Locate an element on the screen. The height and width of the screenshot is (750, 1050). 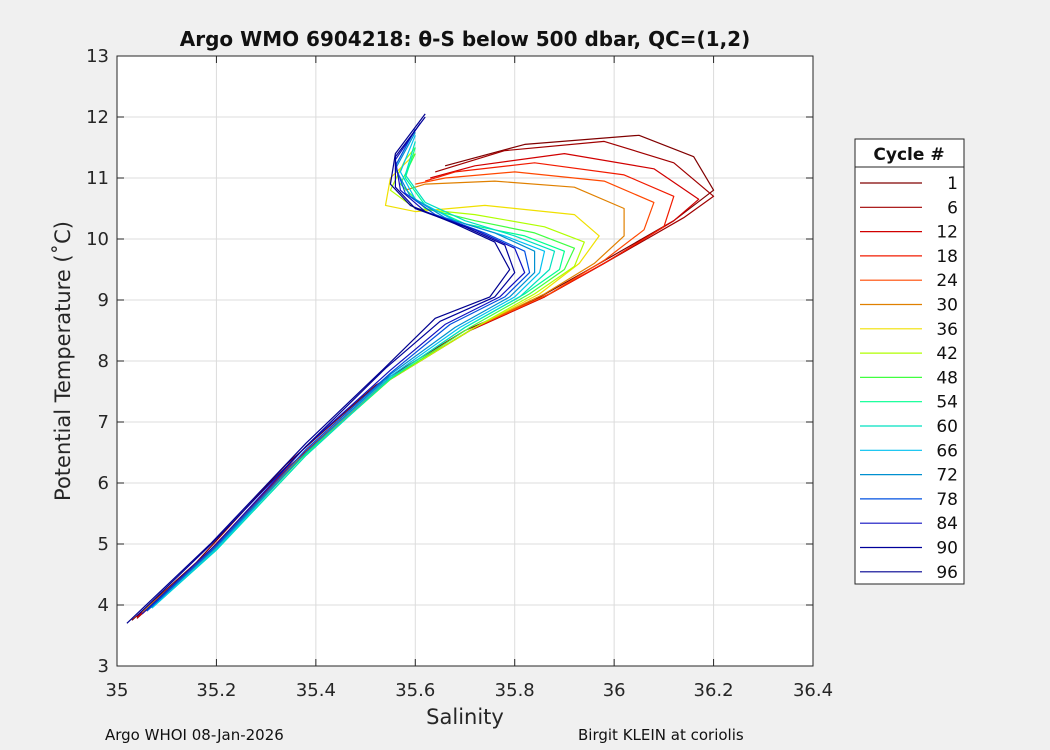
y-tick-label: 11 is located at coordinates (97, 178).